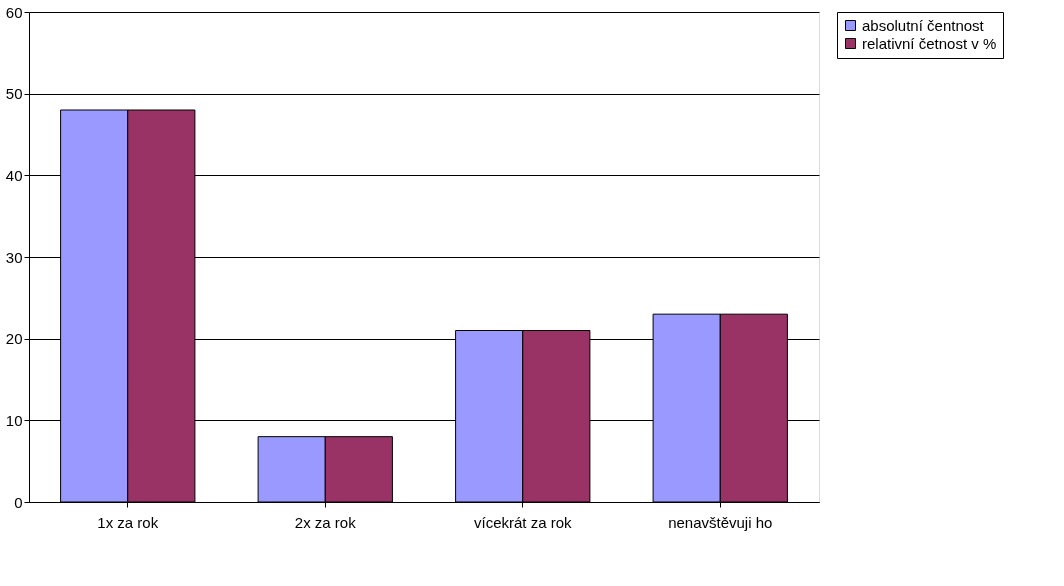  What do you see at coordinates (929, 43) in the screenshot?
I see `legend-label: relativní četnost v %` at bounding box center [929, 43].